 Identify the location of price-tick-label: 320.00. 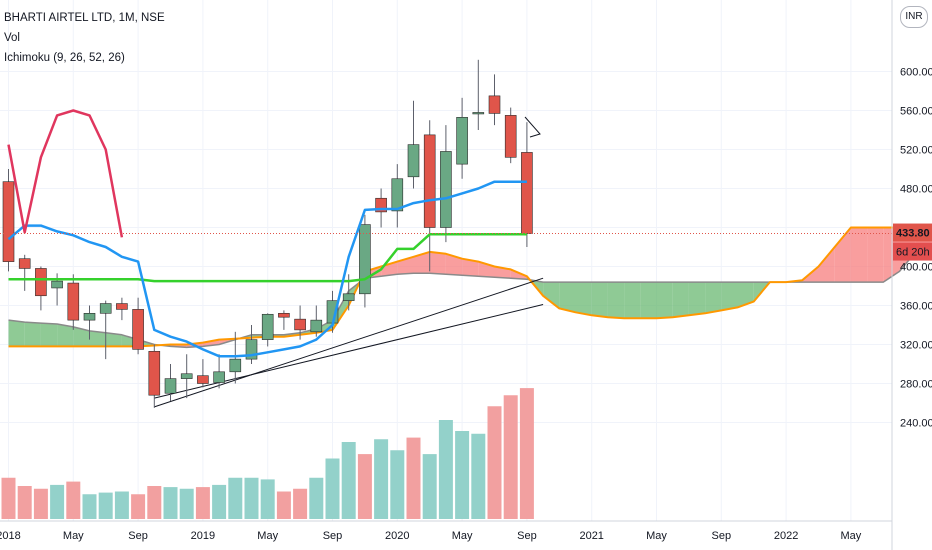
(916, 346).